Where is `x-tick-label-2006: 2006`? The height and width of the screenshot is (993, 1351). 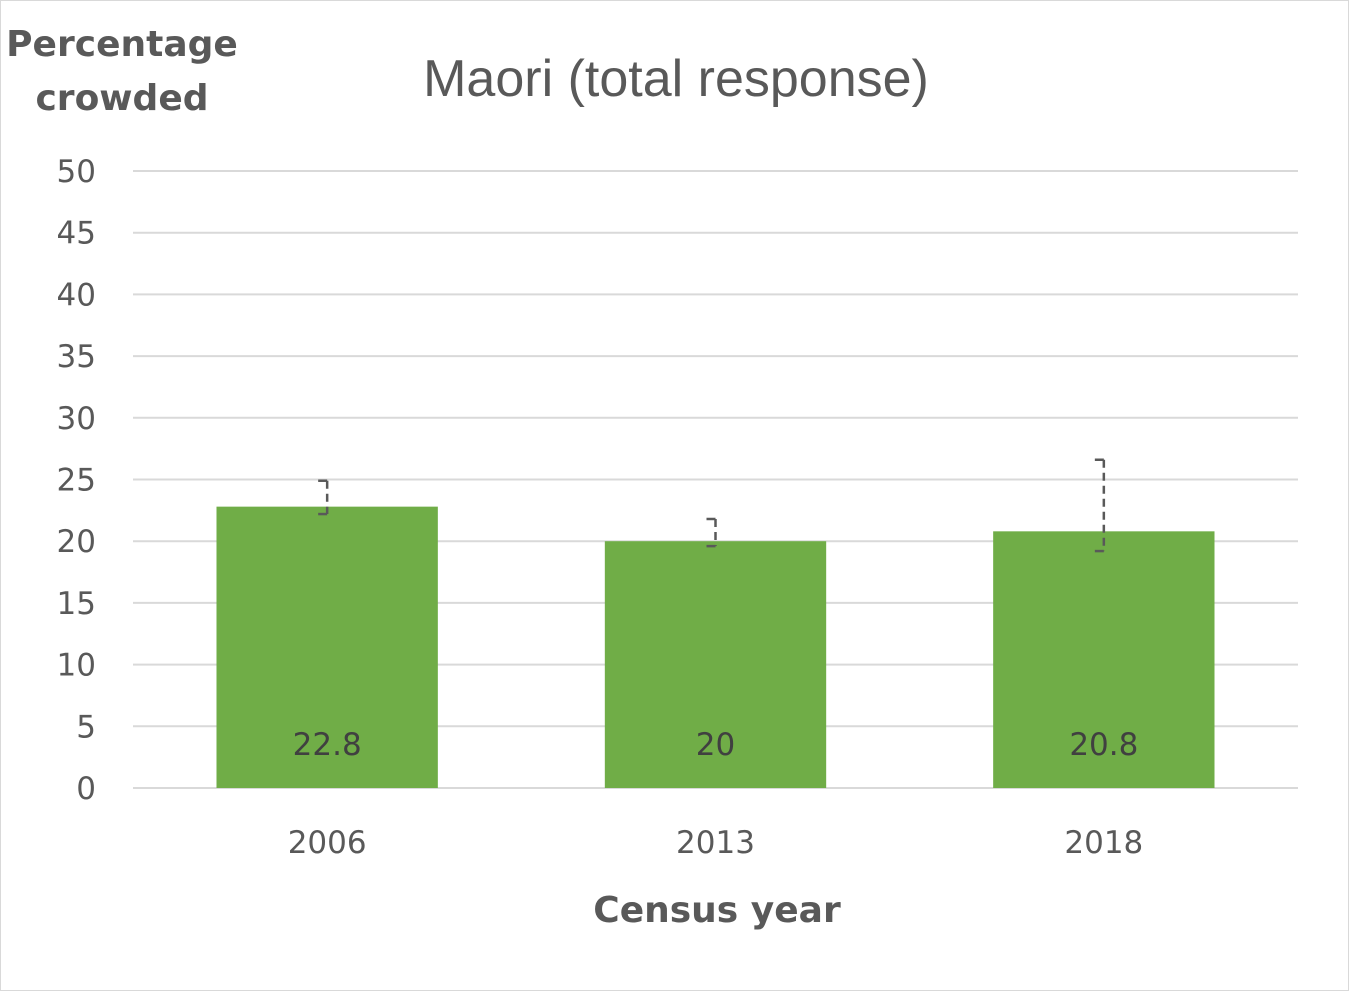
x-tick-label-2006: 2006 is located at coordinates (327, 843).